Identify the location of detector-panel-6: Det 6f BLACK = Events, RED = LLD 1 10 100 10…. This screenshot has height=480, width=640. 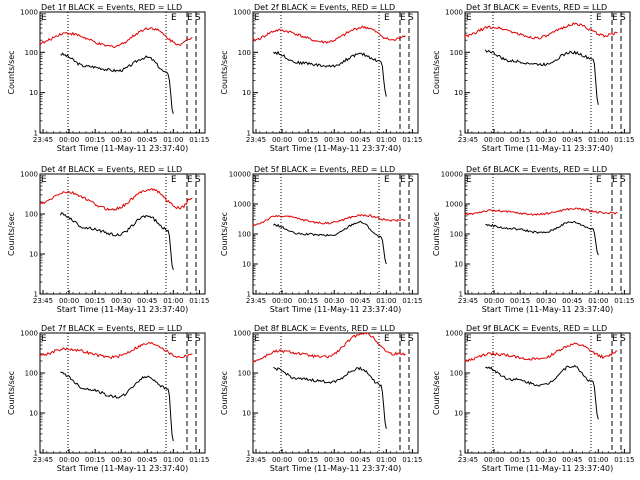
(533, 239).